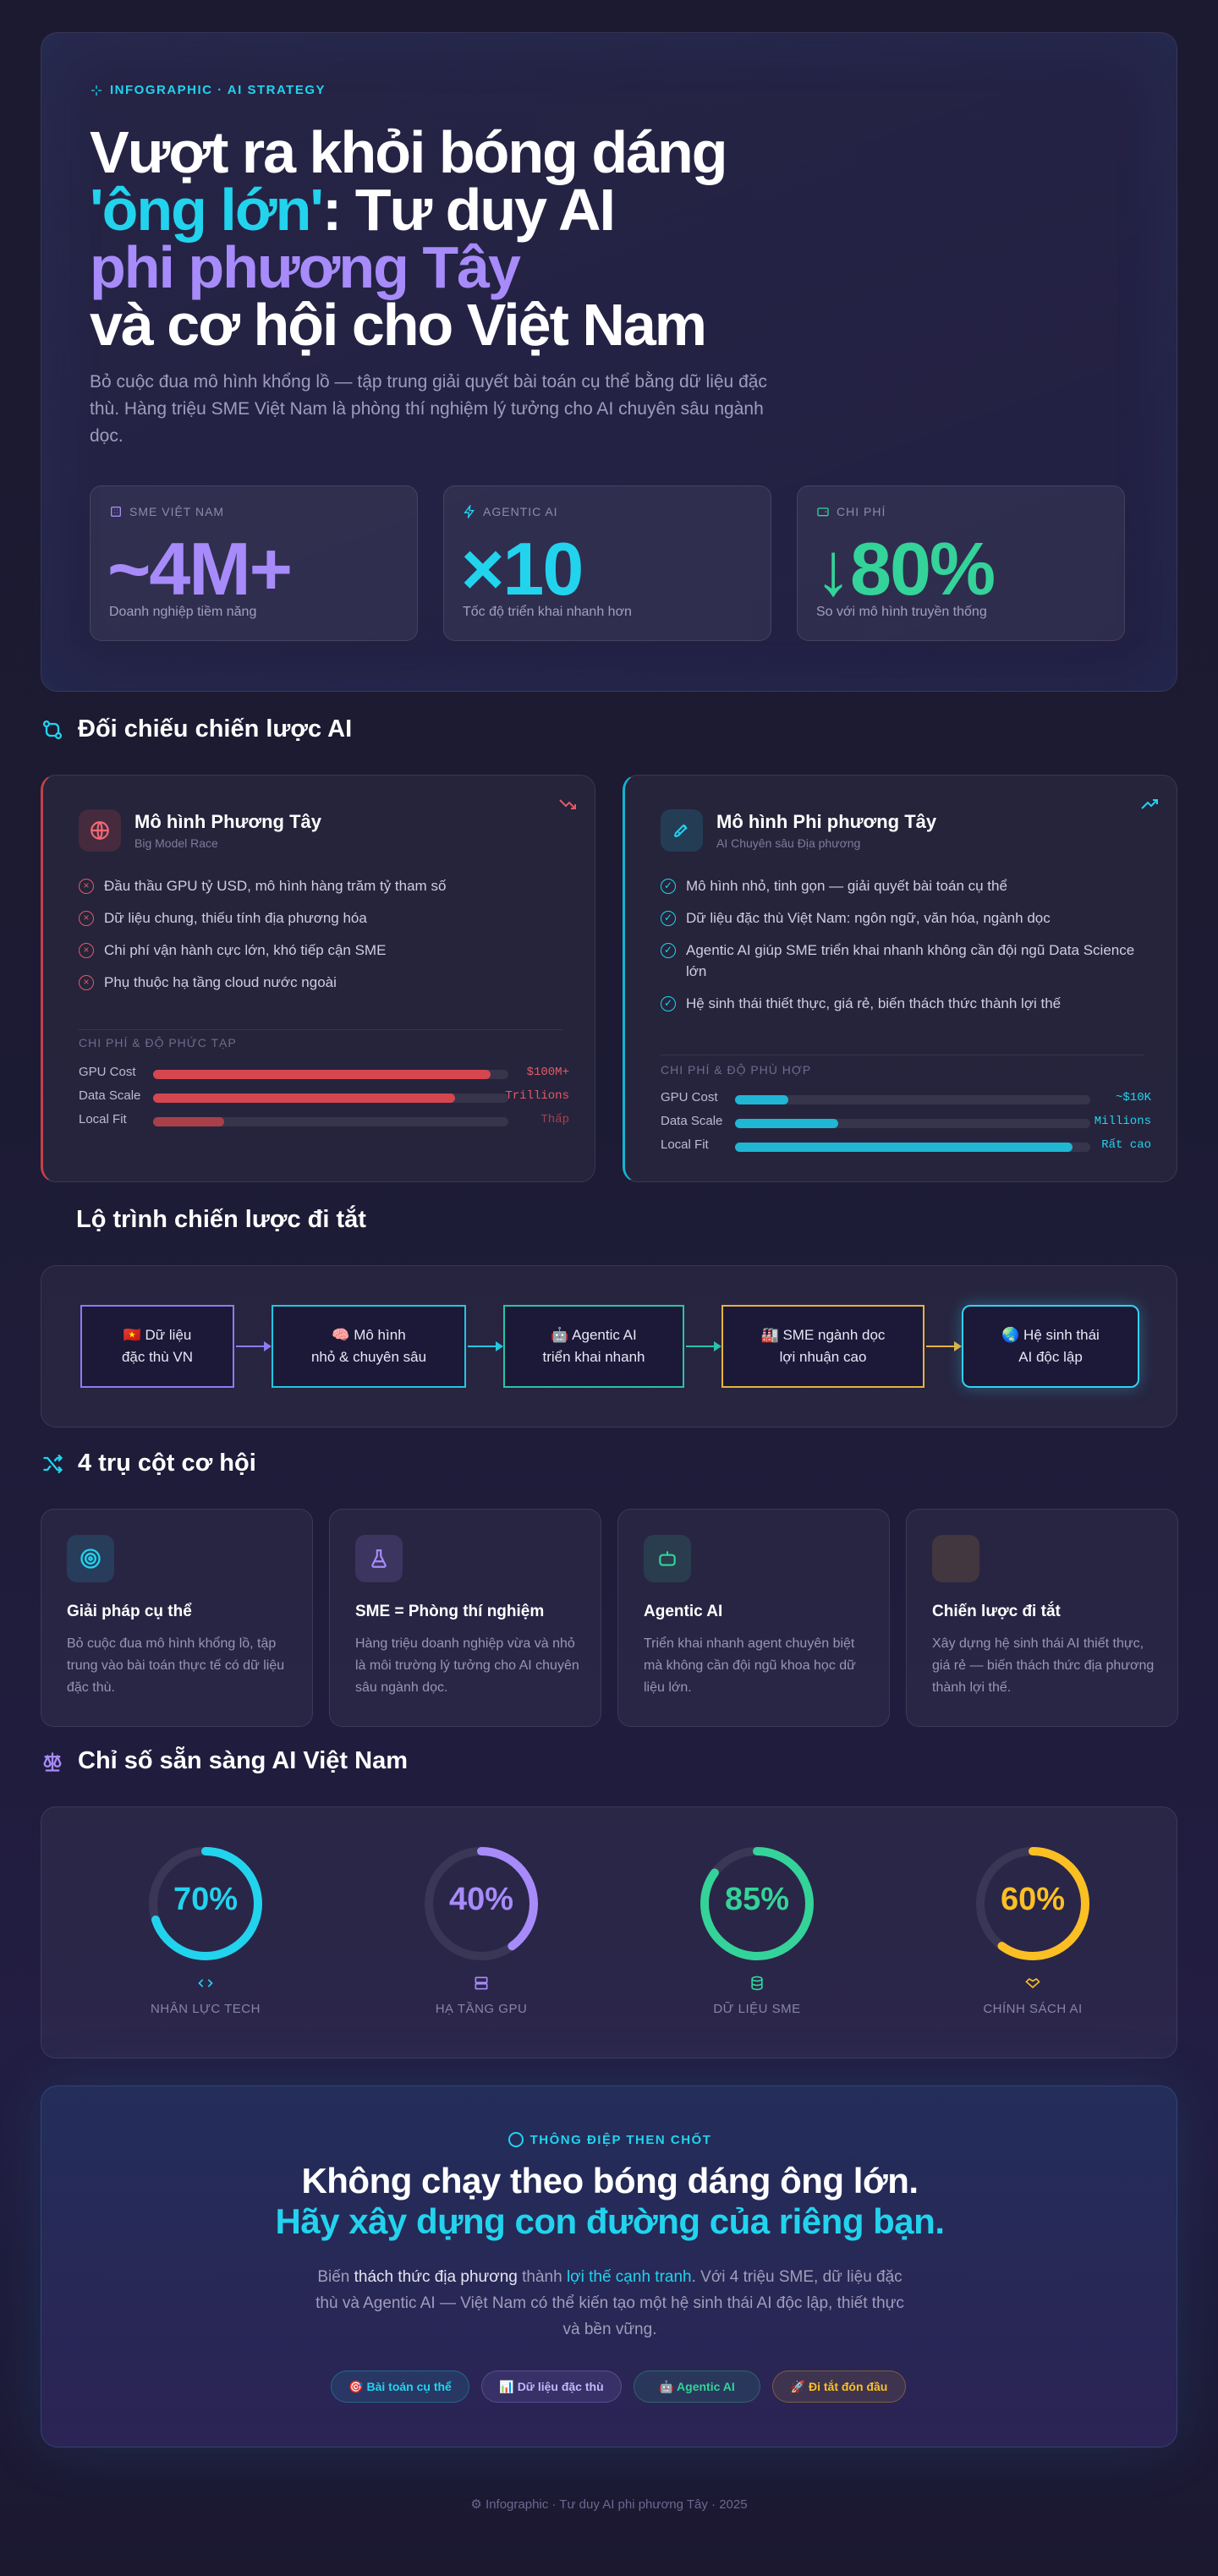  Describe the element at coordinates (906, 1098) in the screenshot. I see `bar-gpu-cost: GPU Cost ~$10K` at that location.